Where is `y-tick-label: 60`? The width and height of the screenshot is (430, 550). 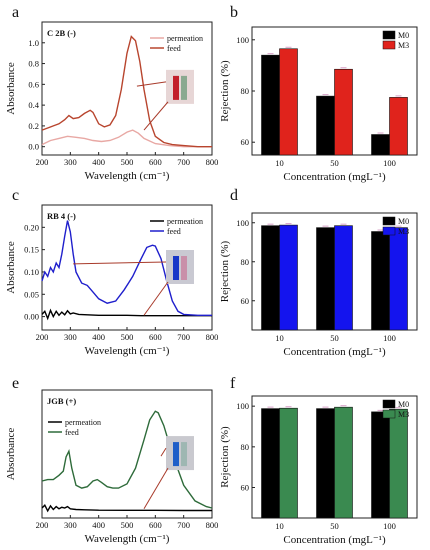
y-tick-label: 60 is located at coordinates (245, 488).